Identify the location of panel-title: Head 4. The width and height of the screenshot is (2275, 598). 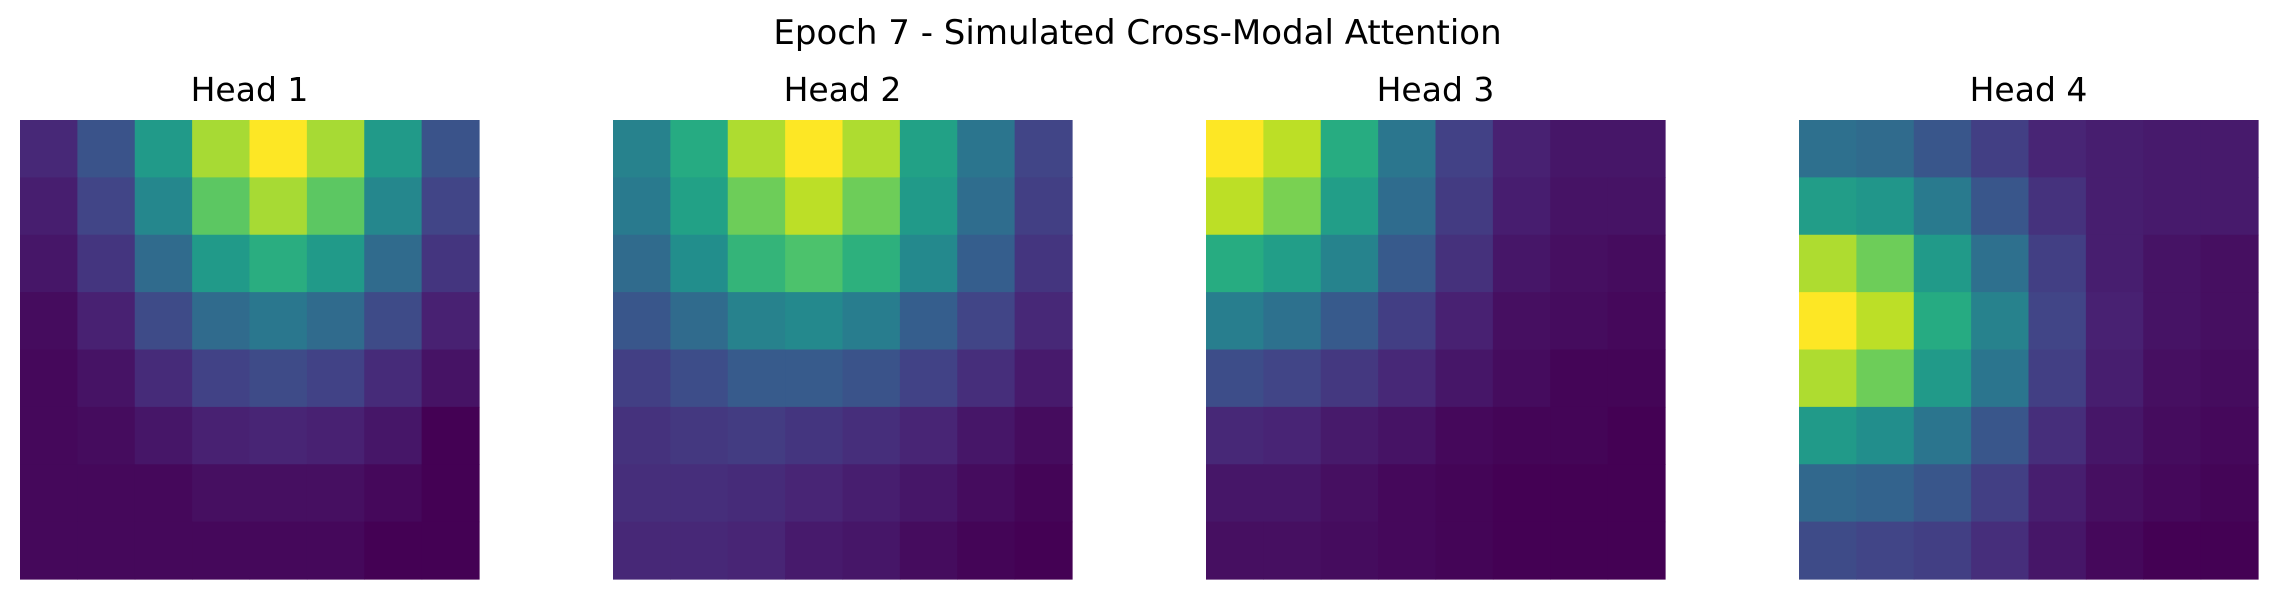
(2029, 89).